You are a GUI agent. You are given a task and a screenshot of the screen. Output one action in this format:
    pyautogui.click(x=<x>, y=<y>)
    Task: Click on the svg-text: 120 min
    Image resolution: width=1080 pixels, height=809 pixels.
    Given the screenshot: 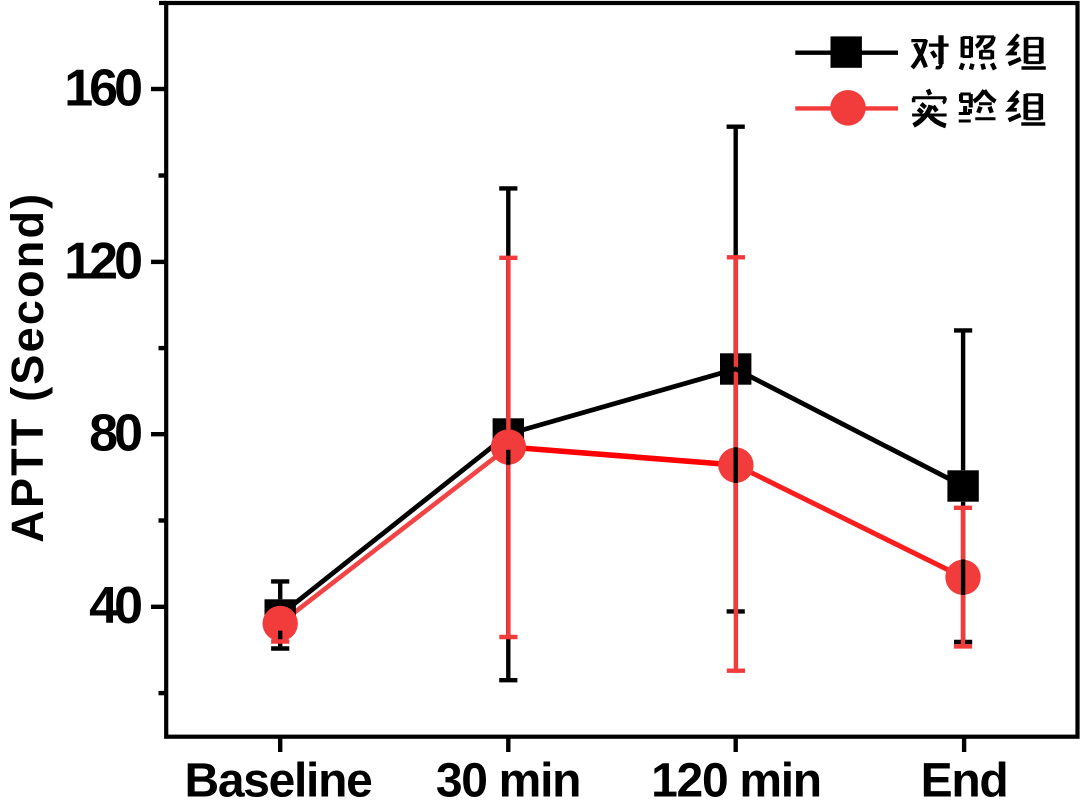 What is the action you would take?
    pyautogui.click(x=736, y=781)
    